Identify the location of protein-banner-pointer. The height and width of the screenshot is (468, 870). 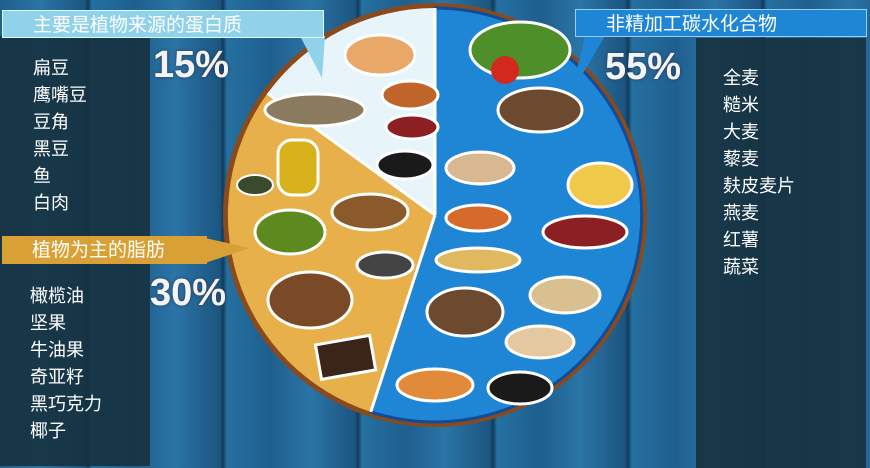
(312, 57).